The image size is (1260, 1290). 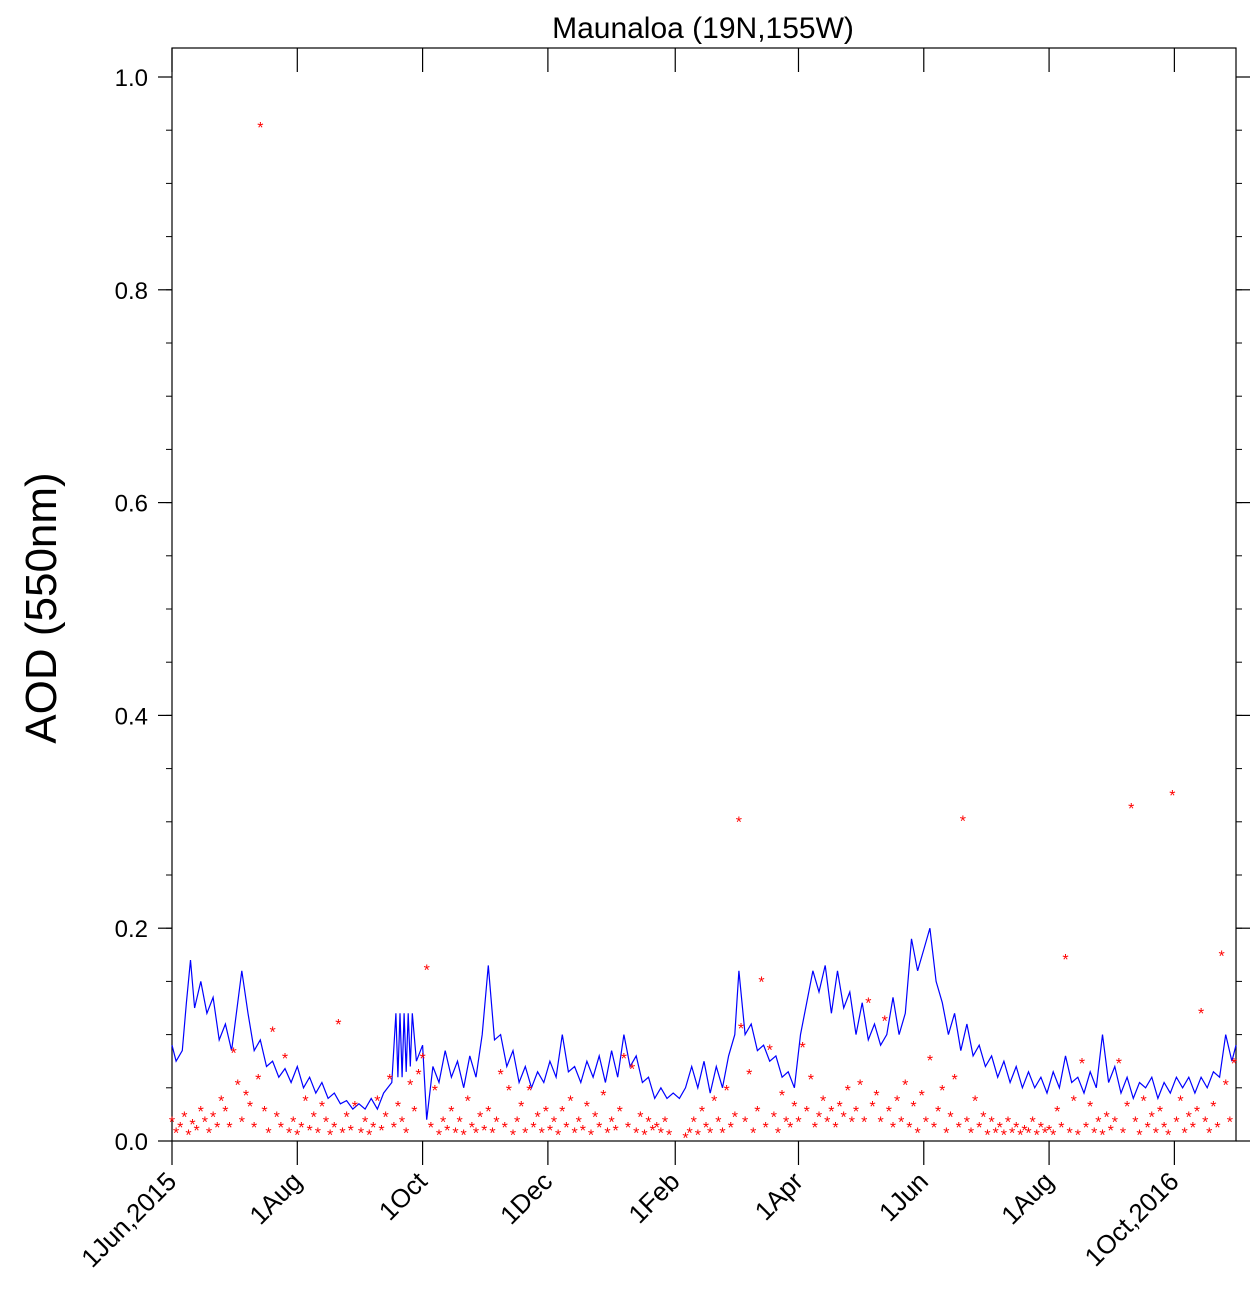 I want to click on x-tick-label: 1Oct,2016, so click(x=1132, y=1219).